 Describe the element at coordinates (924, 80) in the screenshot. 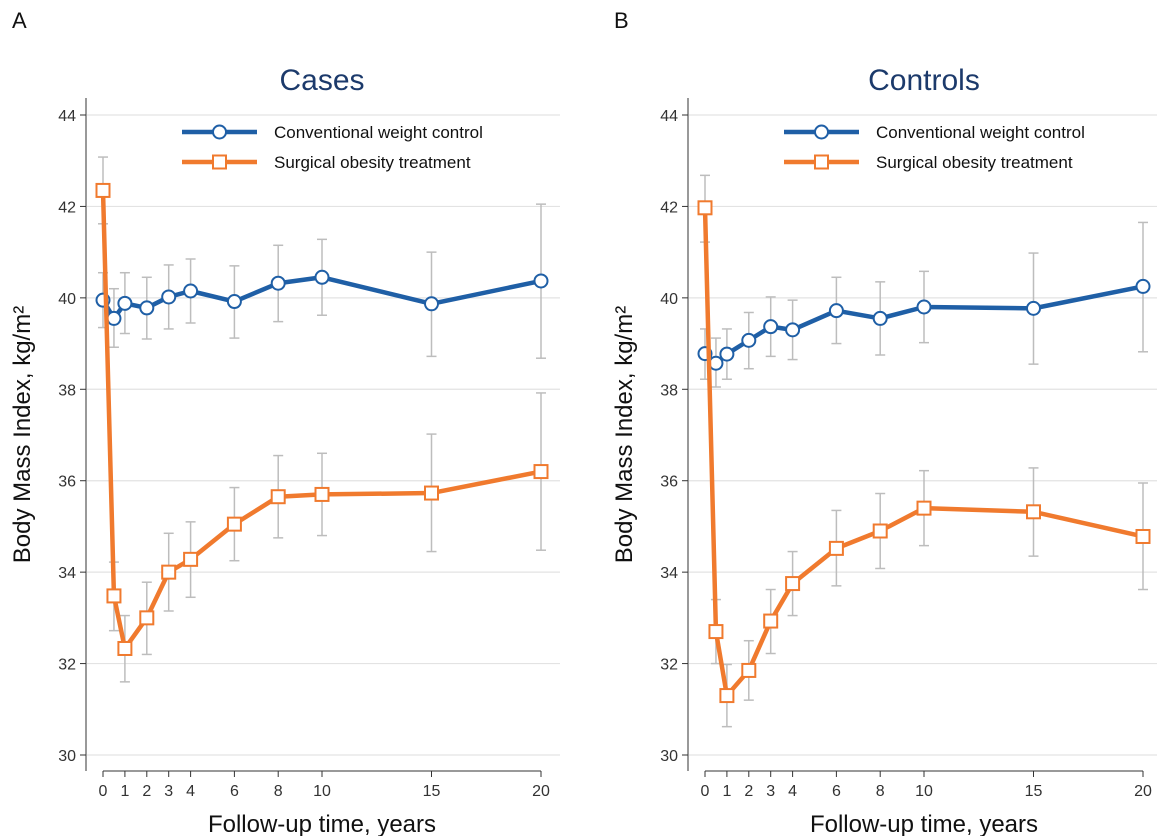

I see `chart-title: Controls` at that location.